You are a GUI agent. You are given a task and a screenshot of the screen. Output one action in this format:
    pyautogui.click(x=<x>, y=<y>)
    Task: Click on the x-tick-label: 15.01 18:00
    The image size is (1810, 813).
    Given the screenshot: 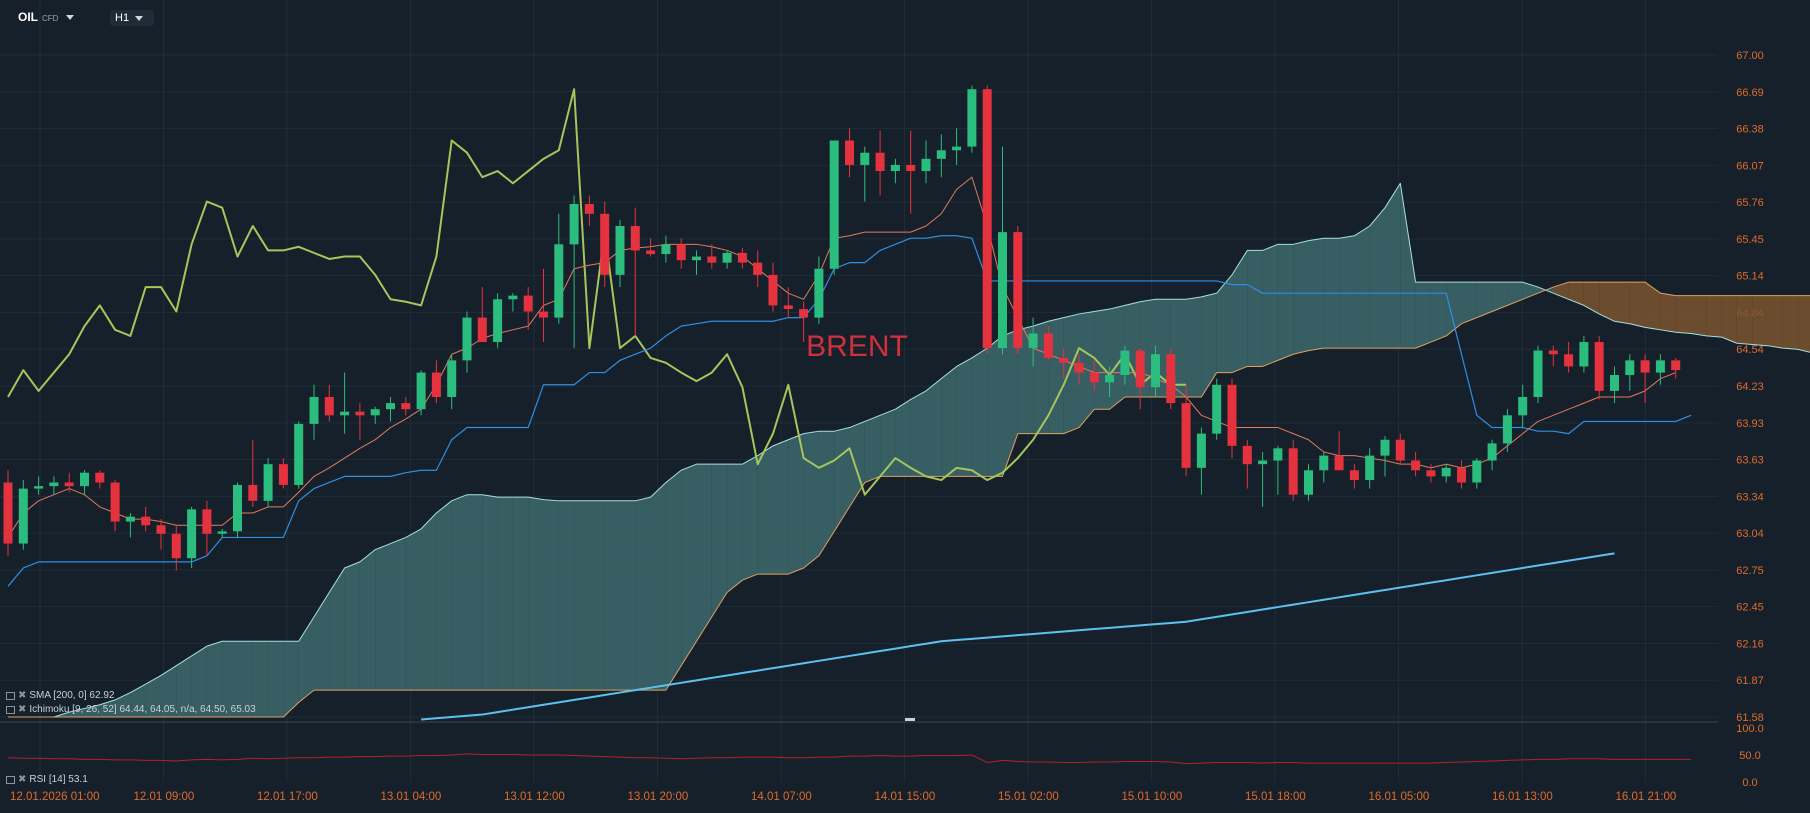 What is the action you would take?
    pyautogui.click(x=1275, y=797)
    